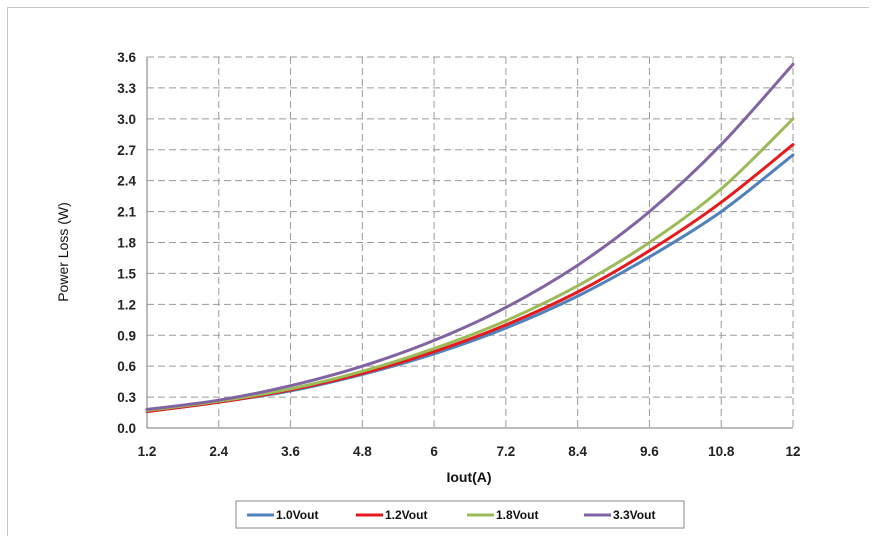 The image size is (872, 538). I want to click on y-tick-label: 3.6, so click(126, 57).